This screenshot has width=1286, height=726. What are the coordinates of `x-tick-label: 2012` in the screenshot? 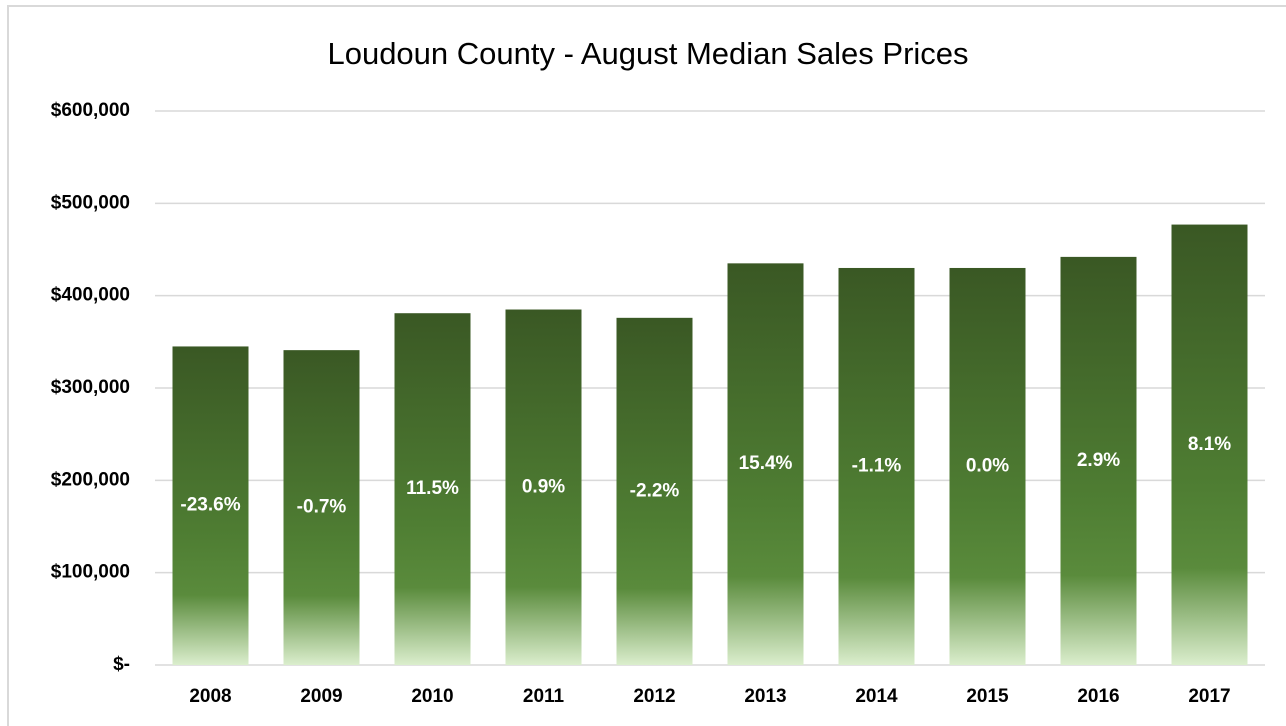 It's located at (654, 696).